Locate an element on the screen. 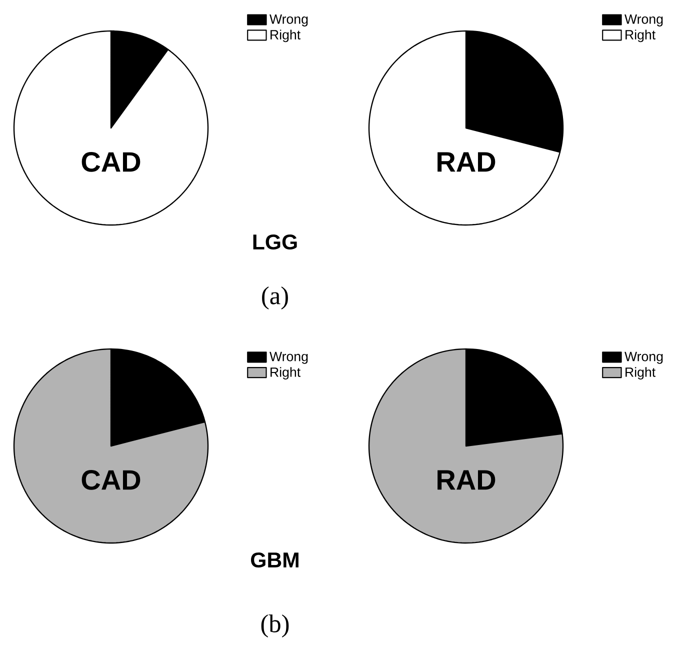 This screenshot has height=666, width=679. text: LGG is located at coordinates (275, 242).